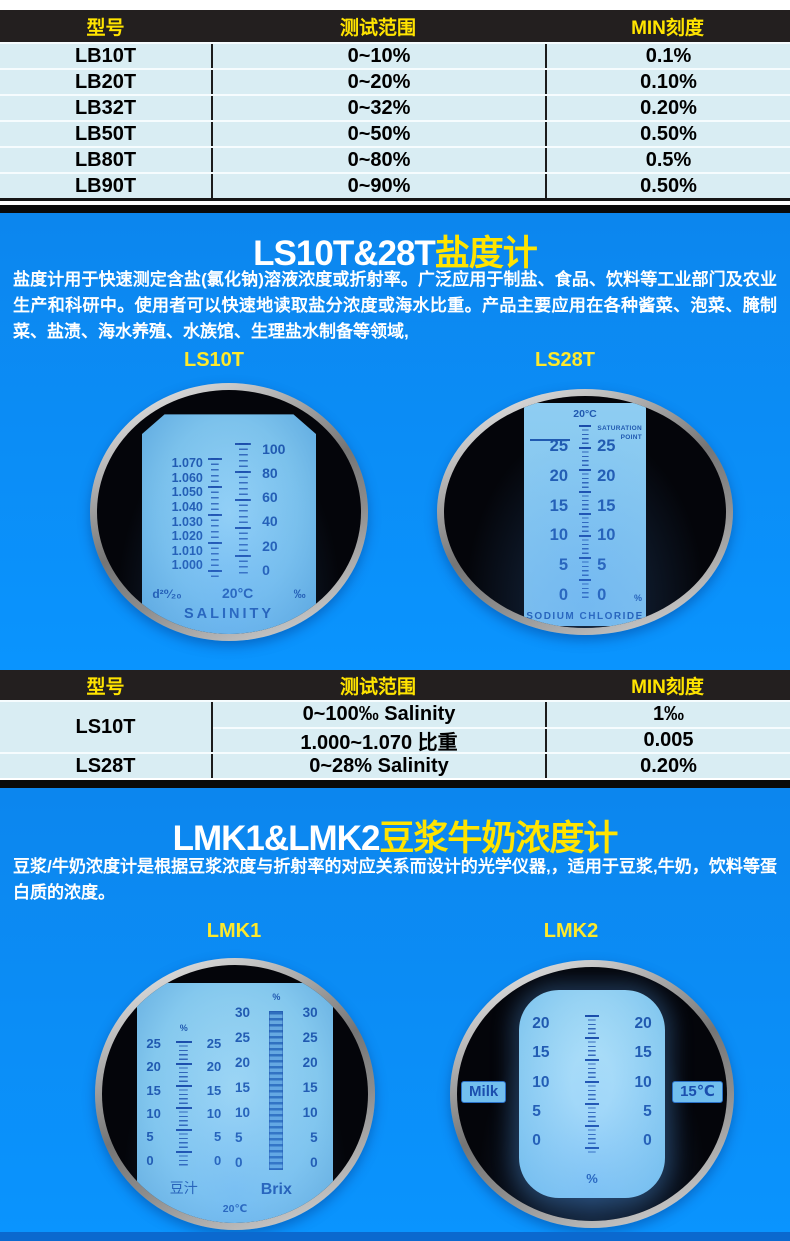  I want to click on scale-value: 1.070, so click(187, 463).